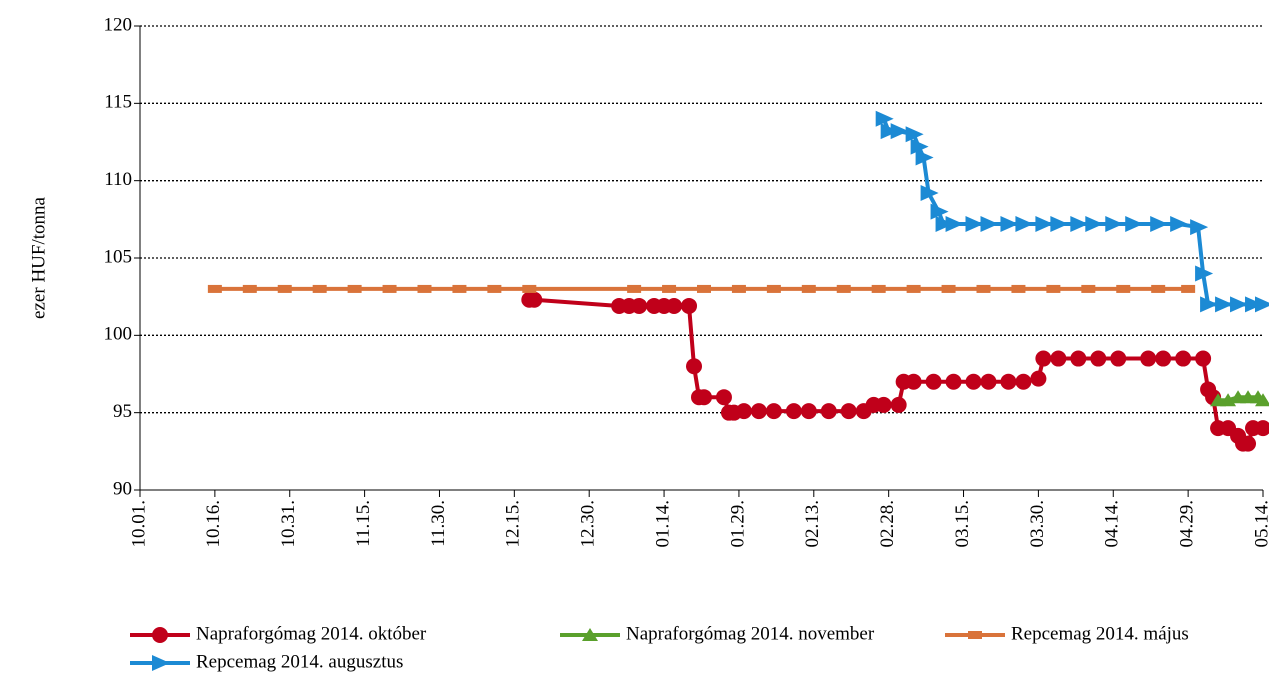  I want to click on x-tick-label: 03.15., so click(962, 524).